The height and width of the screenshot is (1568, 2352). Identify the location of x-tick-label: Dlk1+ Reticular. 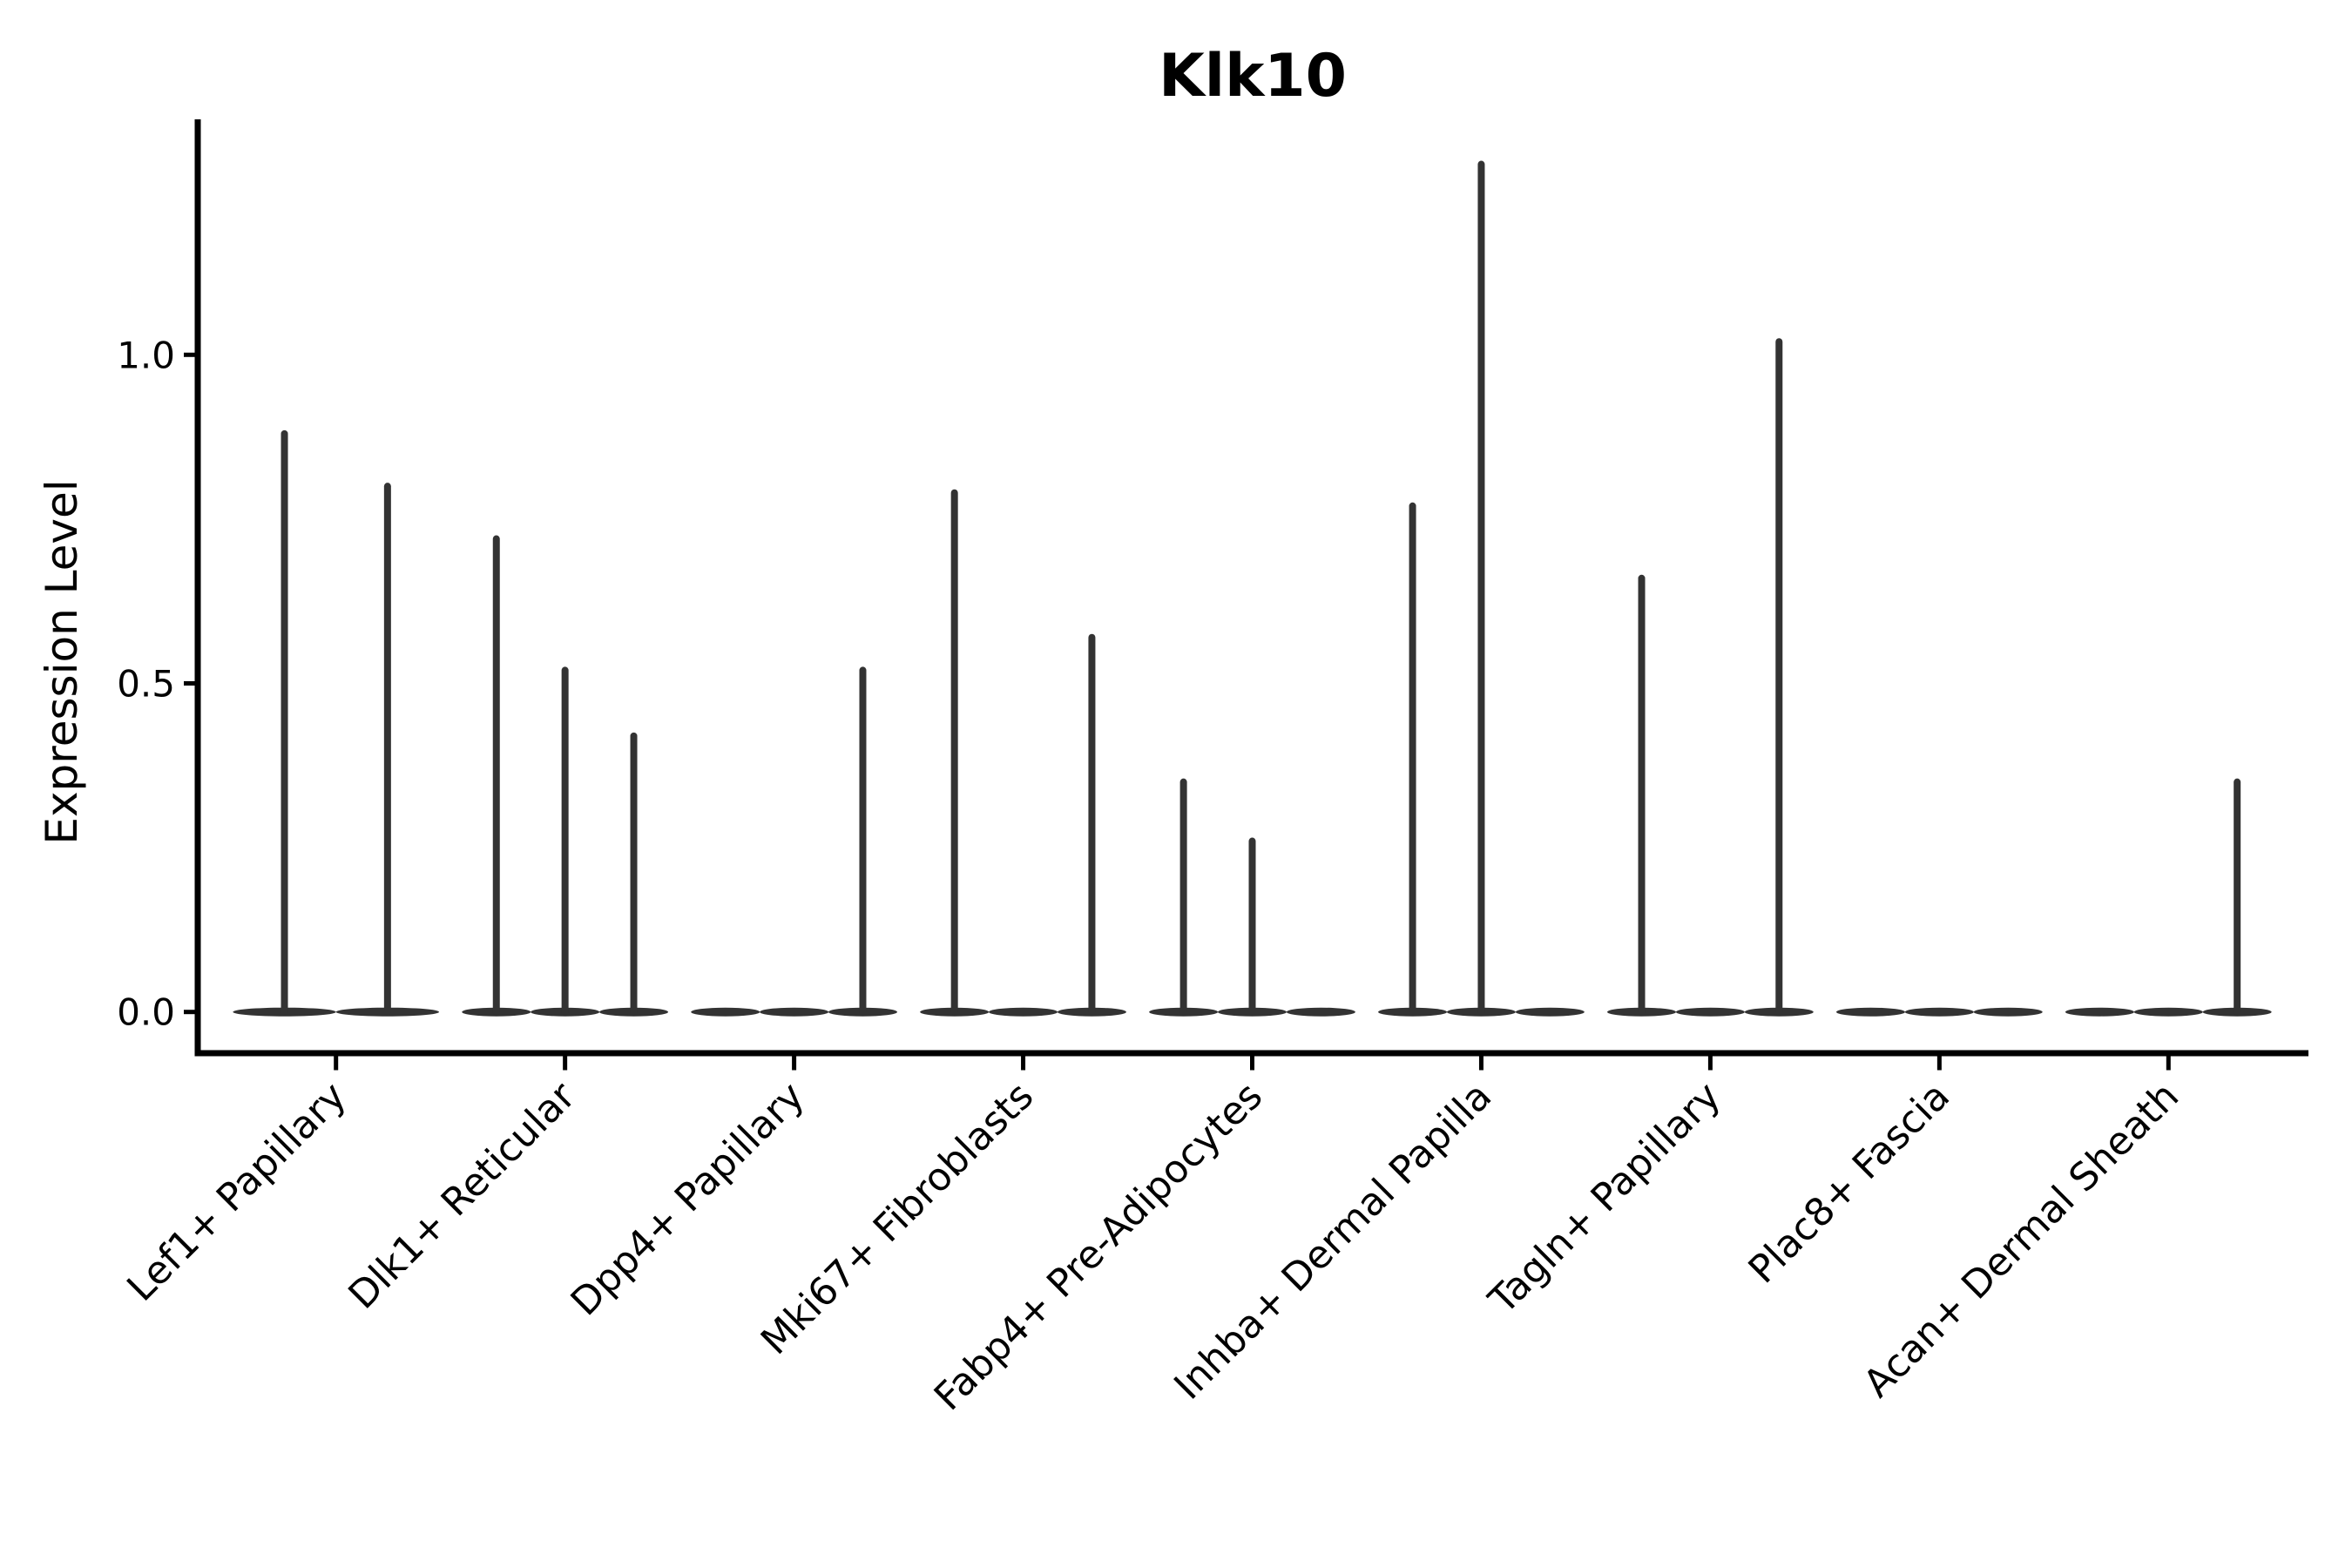
(462, 1195).